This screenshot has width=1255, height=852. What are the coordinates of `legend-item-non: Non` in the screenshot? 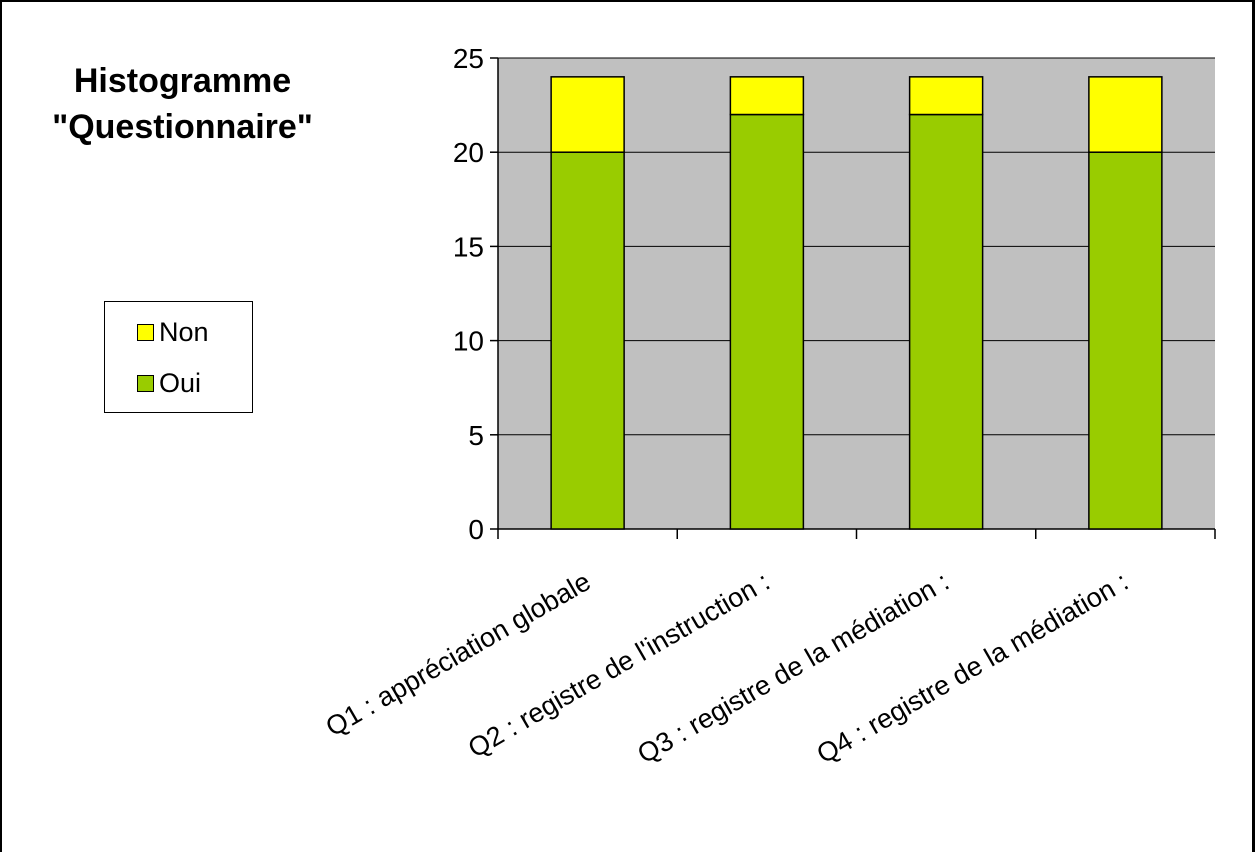 It's located at (173, 332).